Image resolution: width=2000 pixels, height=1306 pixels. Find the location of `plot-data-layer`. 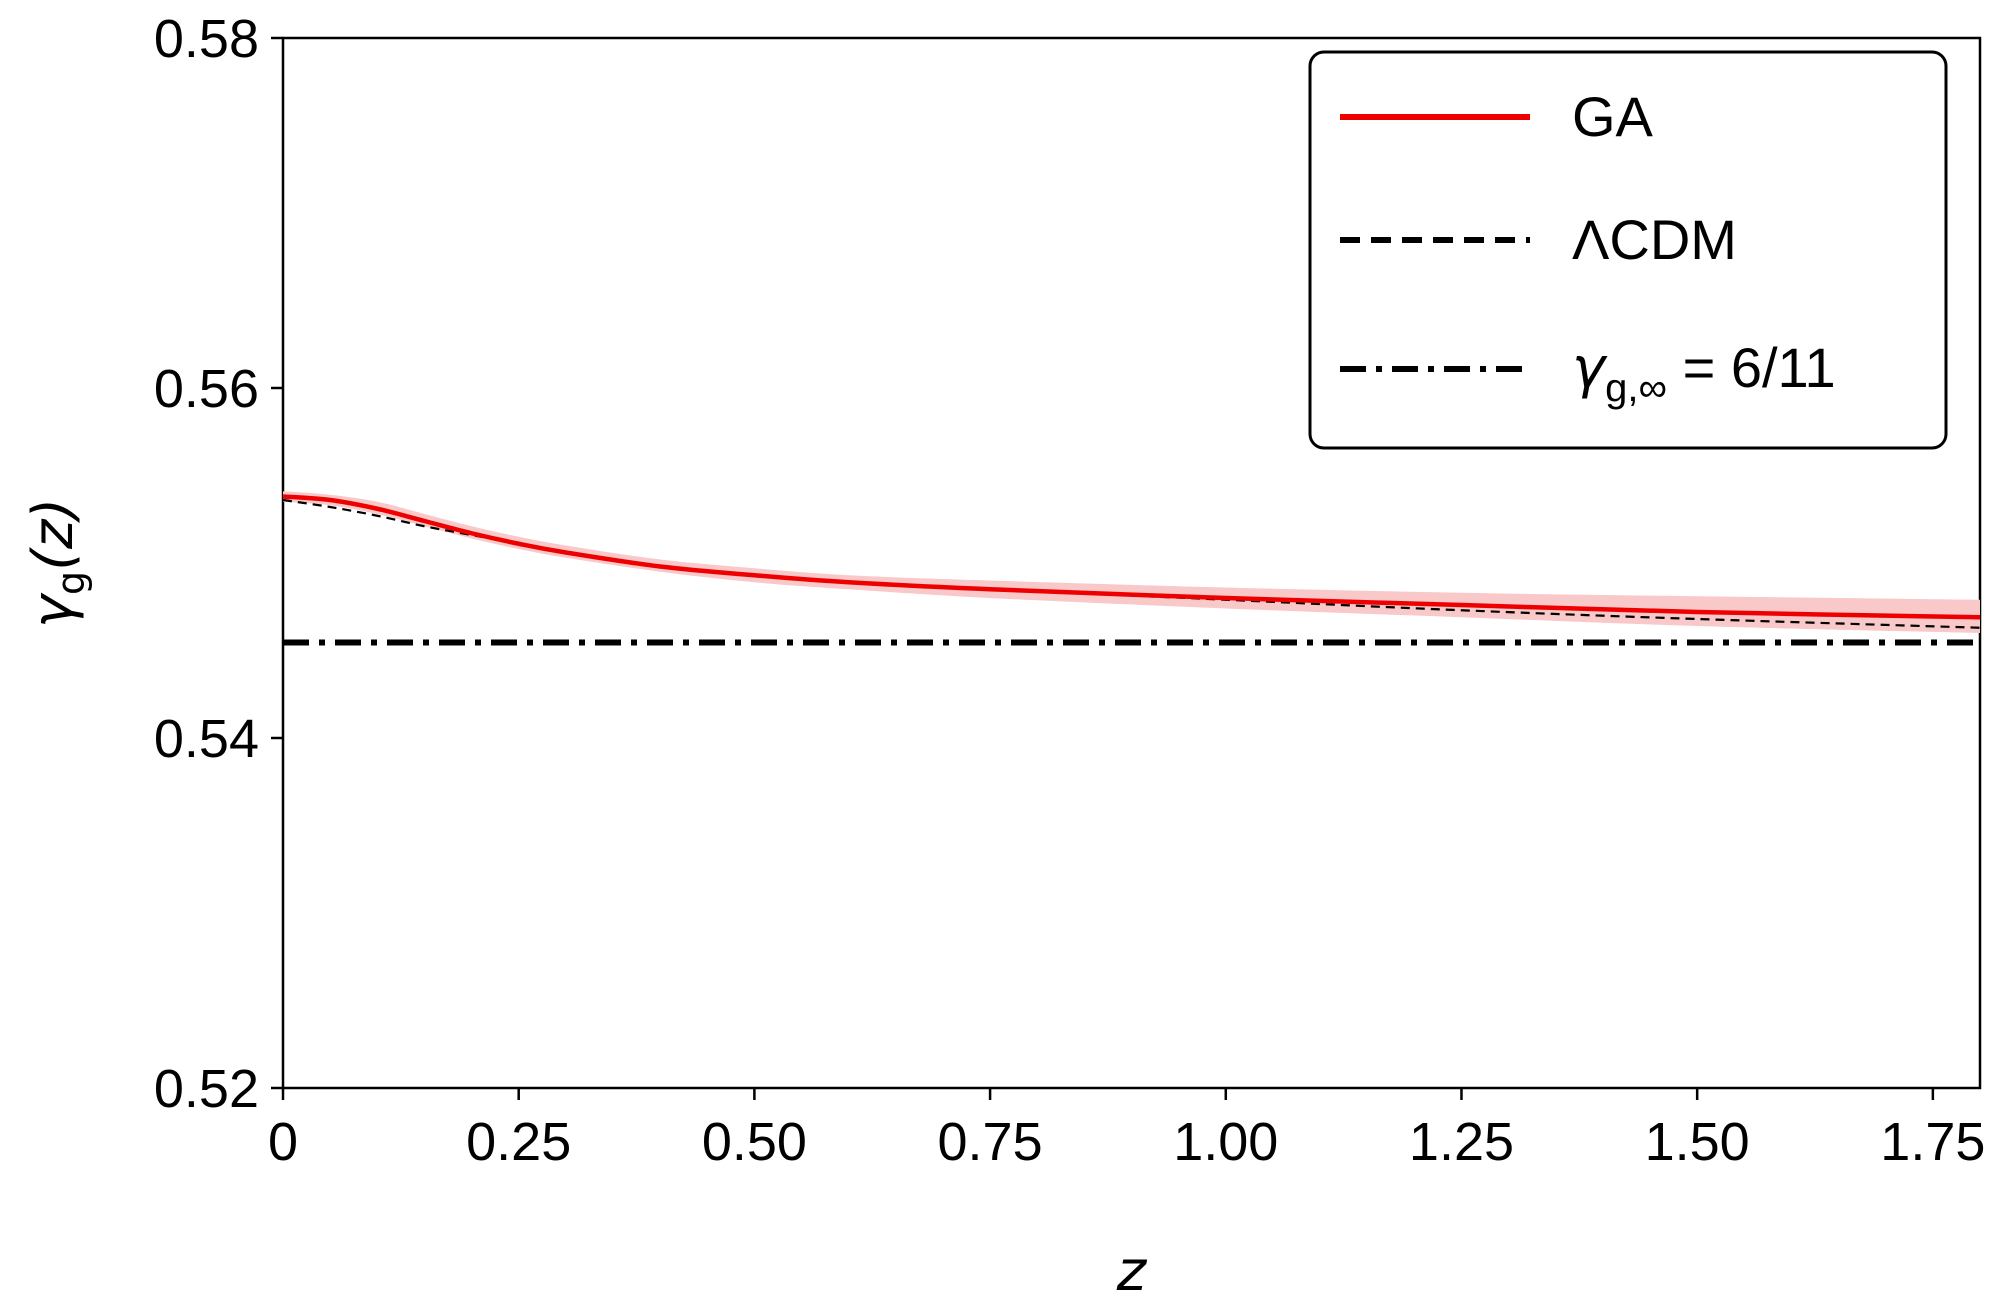

plot-data-layer is located at coordinates (1131, 568).